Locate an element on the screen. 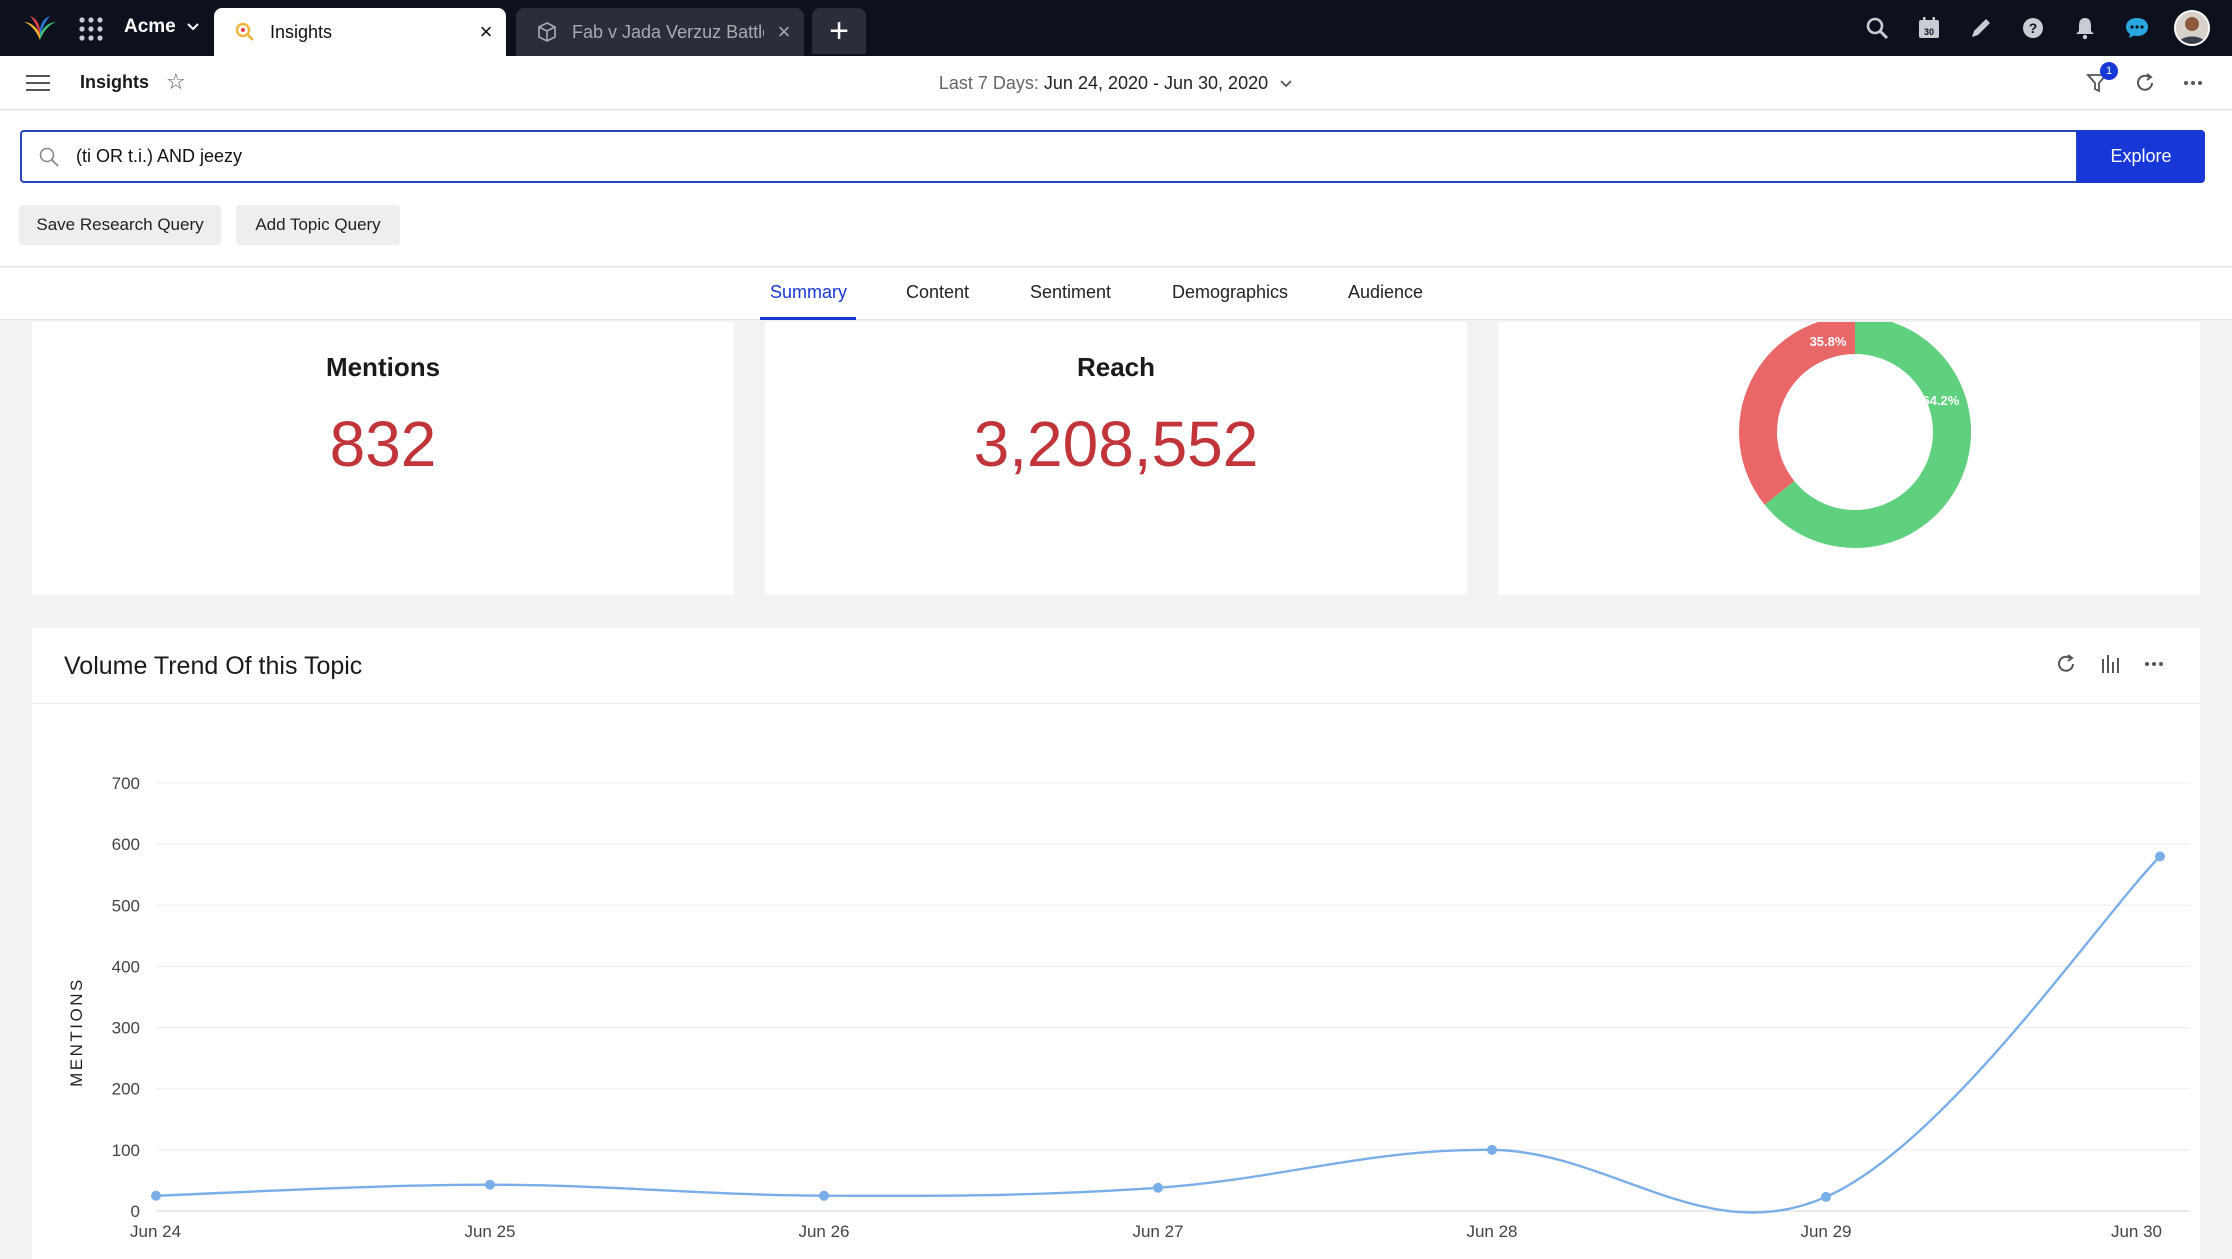 This screenshot has height=1259, width=2232. y-tick-label: 600 is located at coordinates (126, 844).